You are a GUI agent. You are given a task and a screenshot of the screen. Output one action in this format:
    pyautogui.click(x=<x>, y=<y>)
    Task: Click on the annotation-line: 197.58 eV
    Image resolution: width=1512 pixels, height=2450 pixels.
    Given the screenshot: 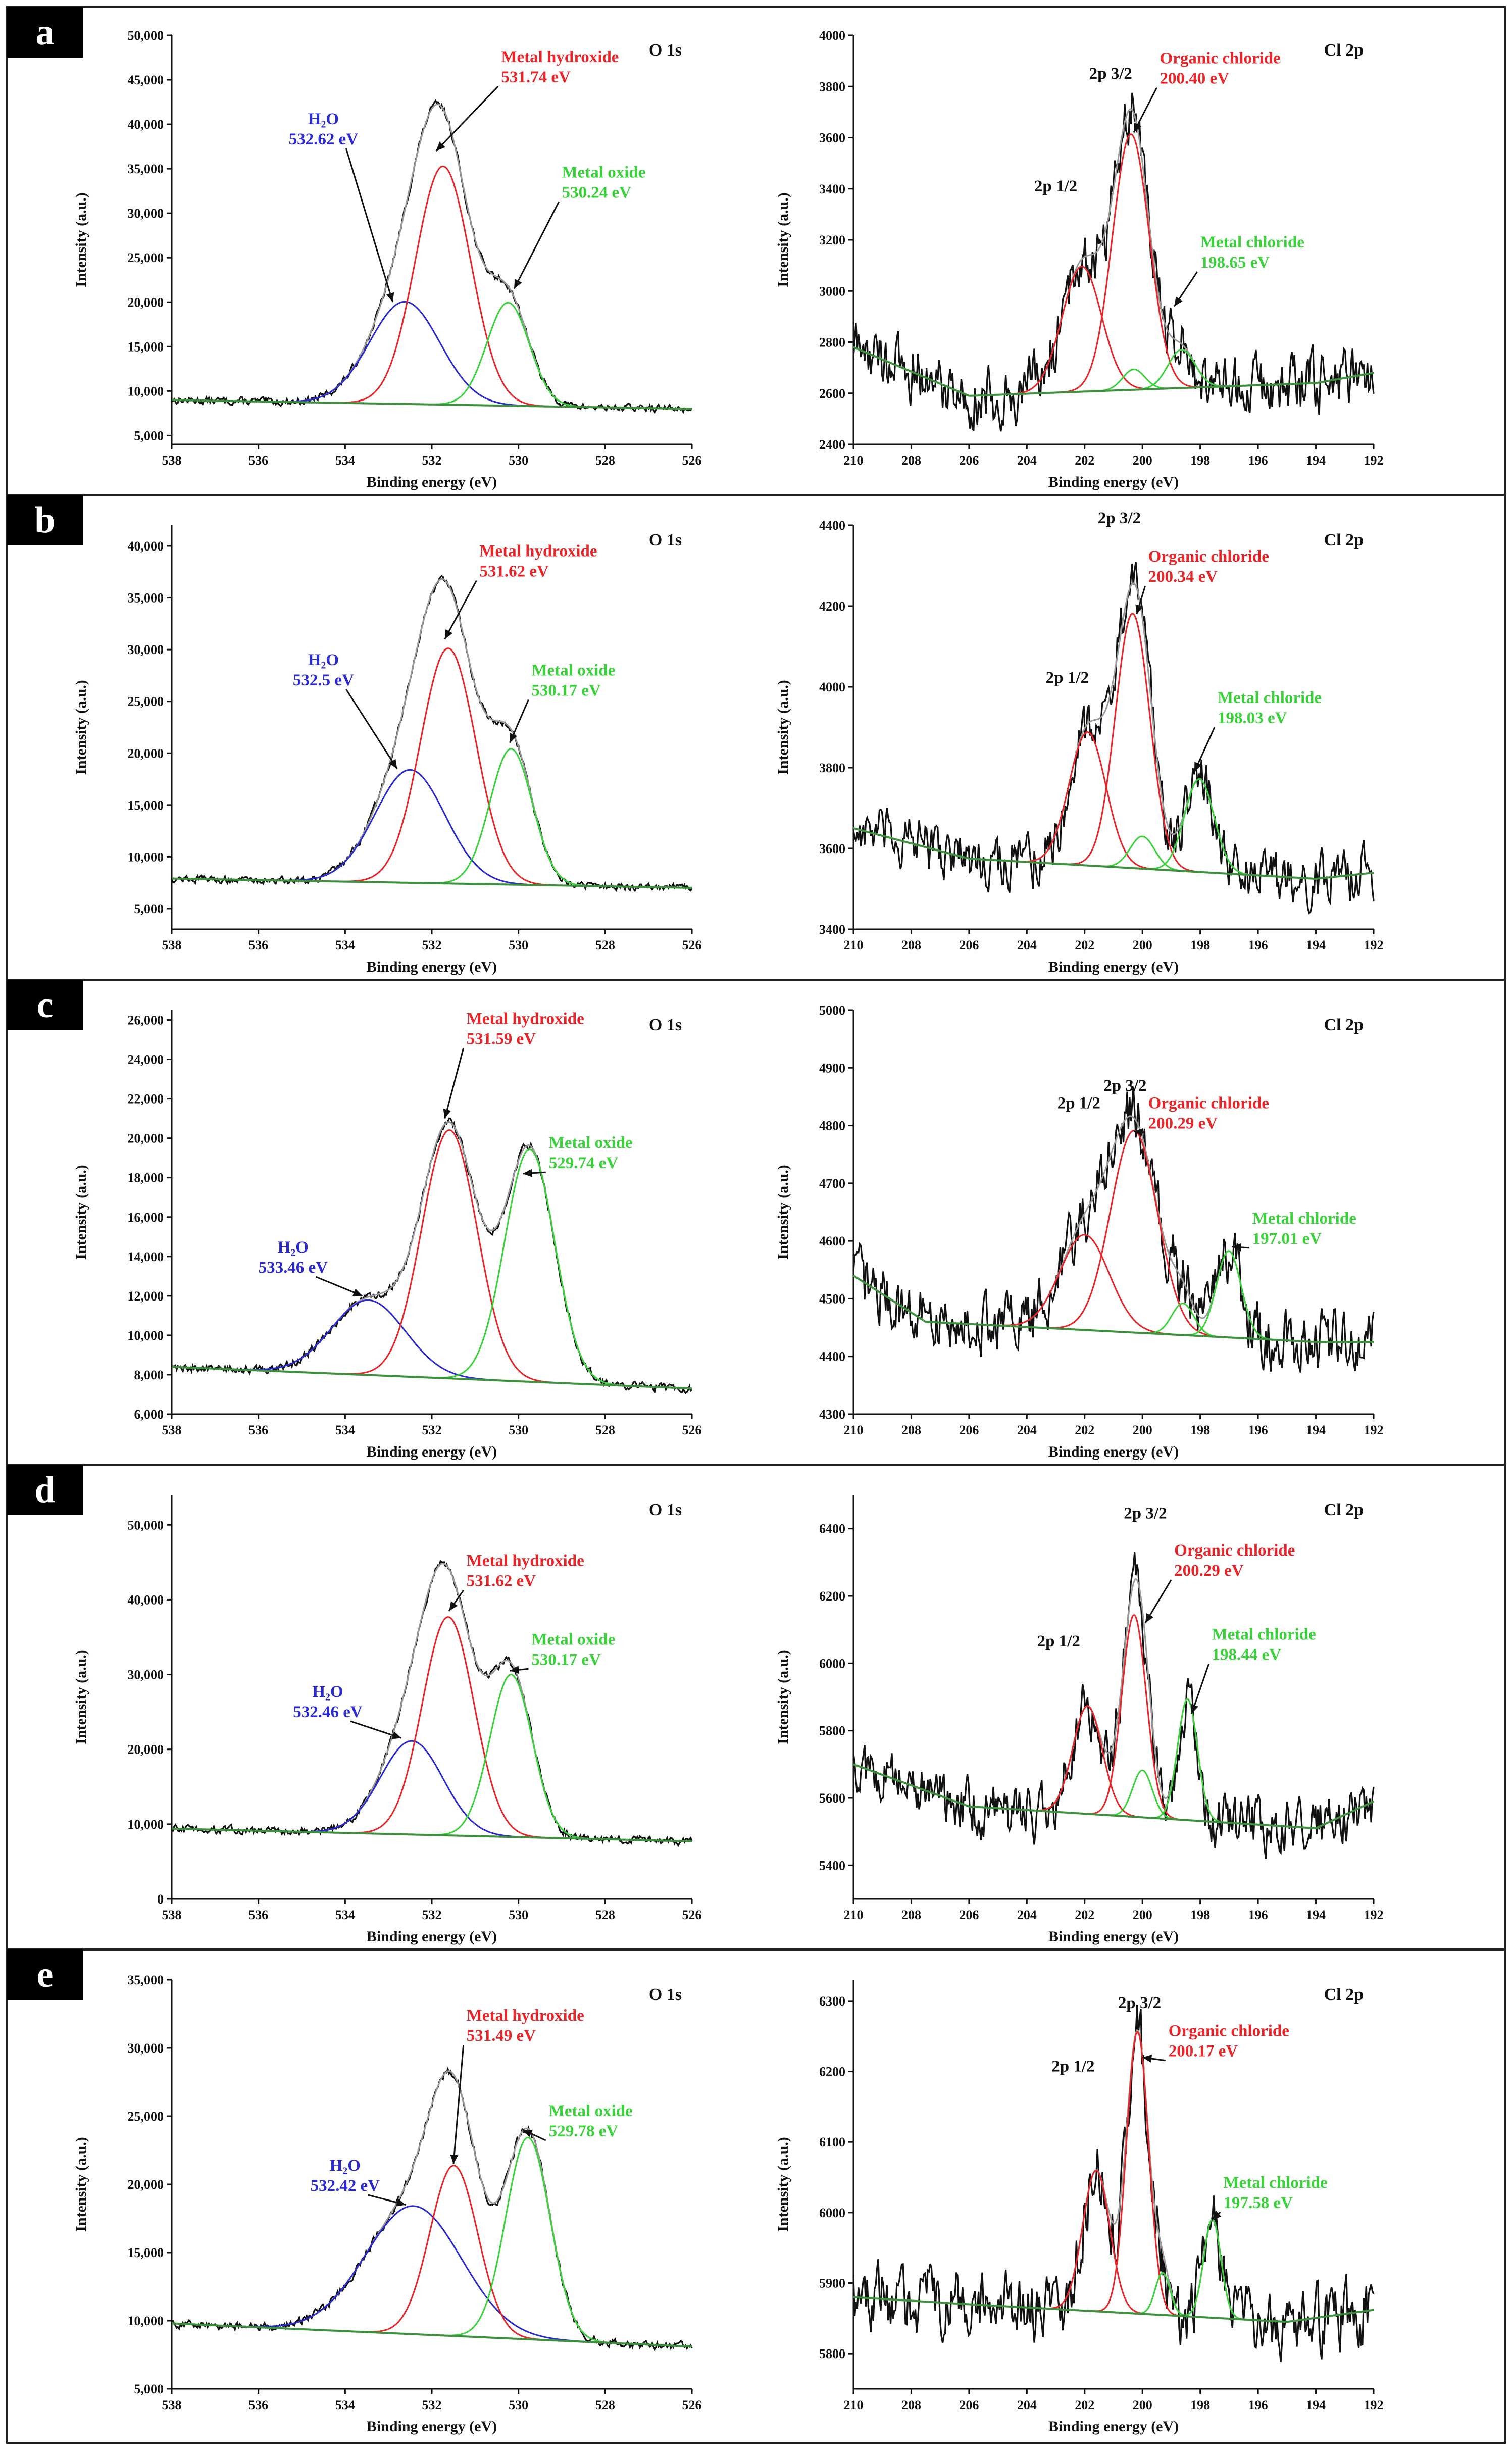 What is the action you would take?
    pyautogui.click(x=1258, y=2203)
    